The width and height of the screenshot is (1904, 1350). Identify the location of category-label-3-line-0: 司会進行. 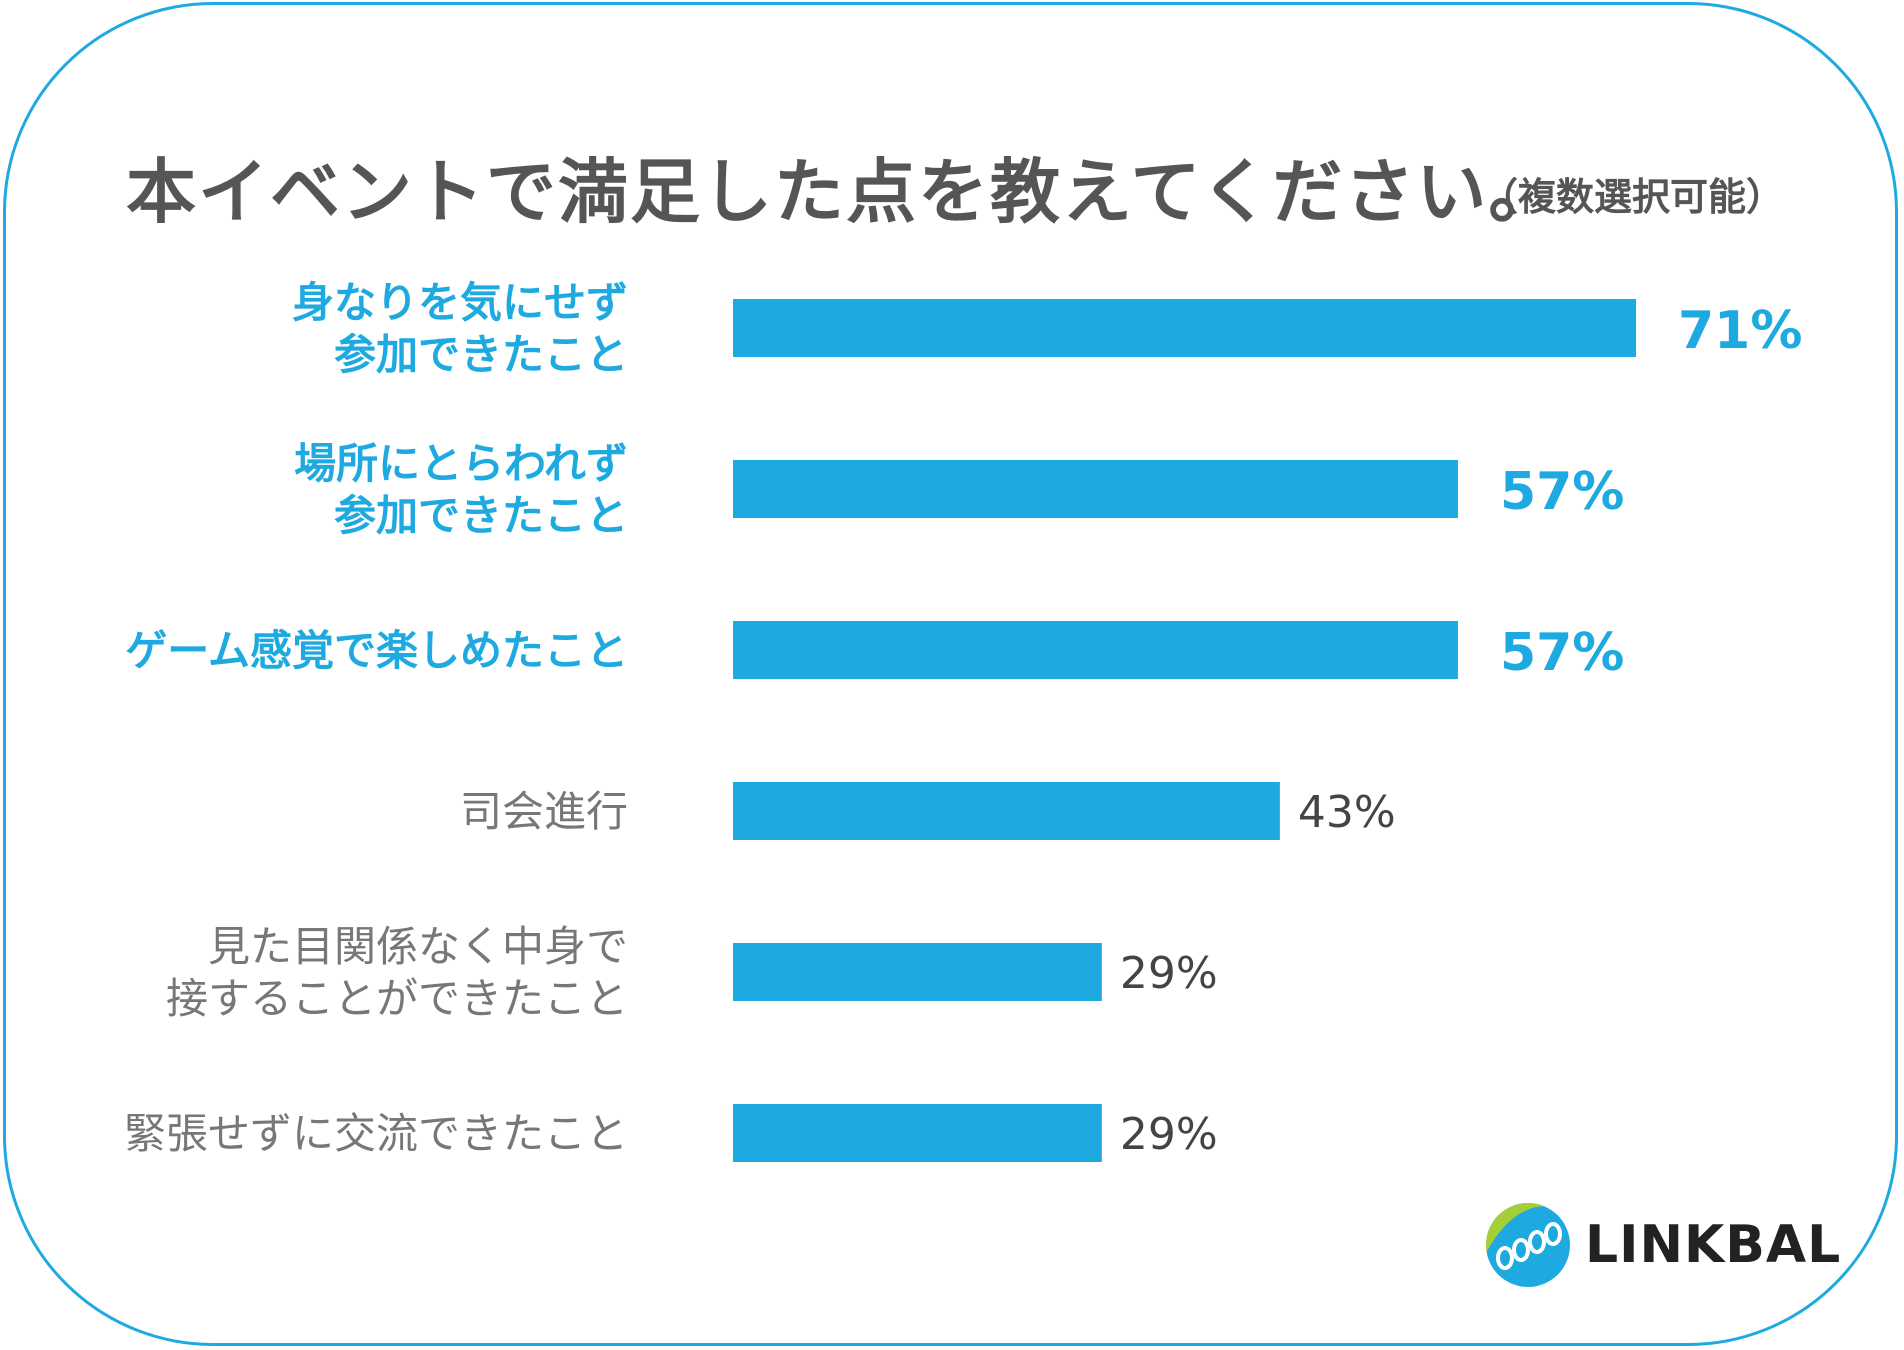
(544, 811).